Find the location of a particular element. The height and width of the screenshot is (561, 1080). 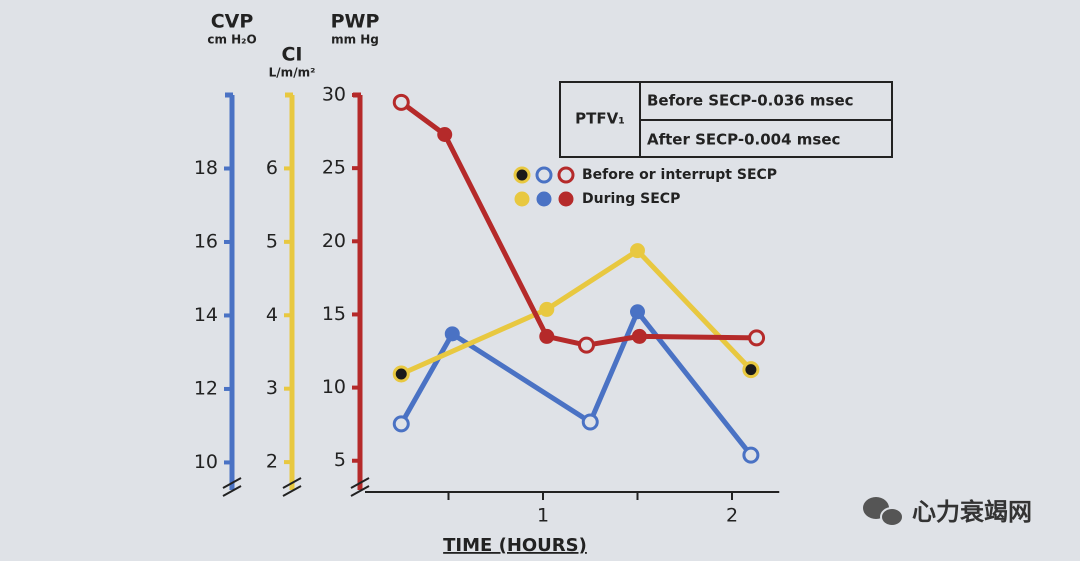

x-tick-label: 2 is located at coordinates (732, 516).